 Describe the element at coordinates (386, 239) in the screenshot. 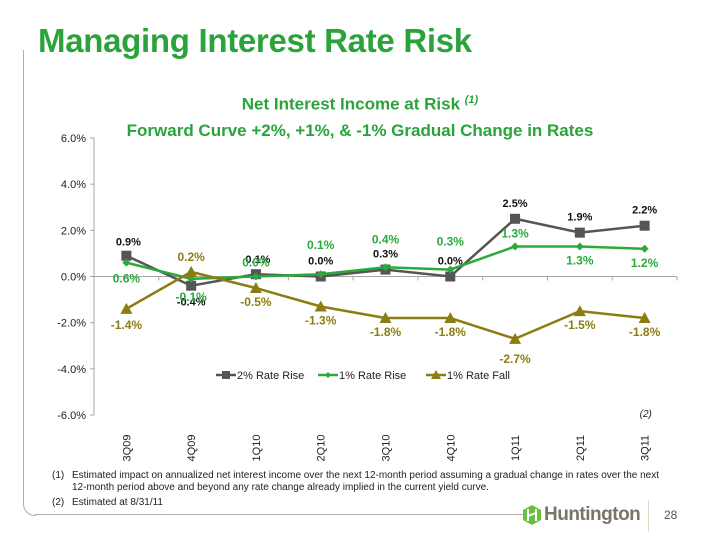

I see `data-label: 0.4%` at that location.